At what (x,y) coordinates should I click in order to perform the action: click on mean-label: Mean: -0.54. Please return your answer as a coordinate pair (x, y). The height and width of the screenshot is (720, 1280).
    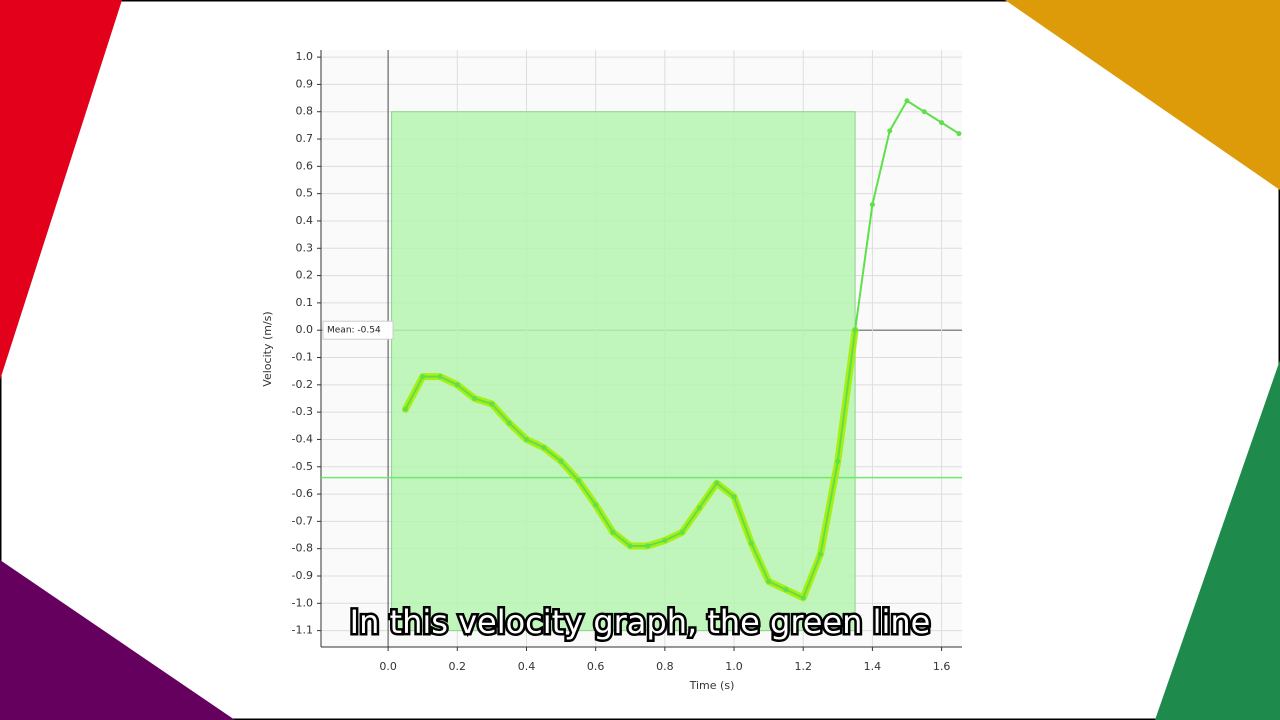
    Looking at the image, I should click on (354, 331).